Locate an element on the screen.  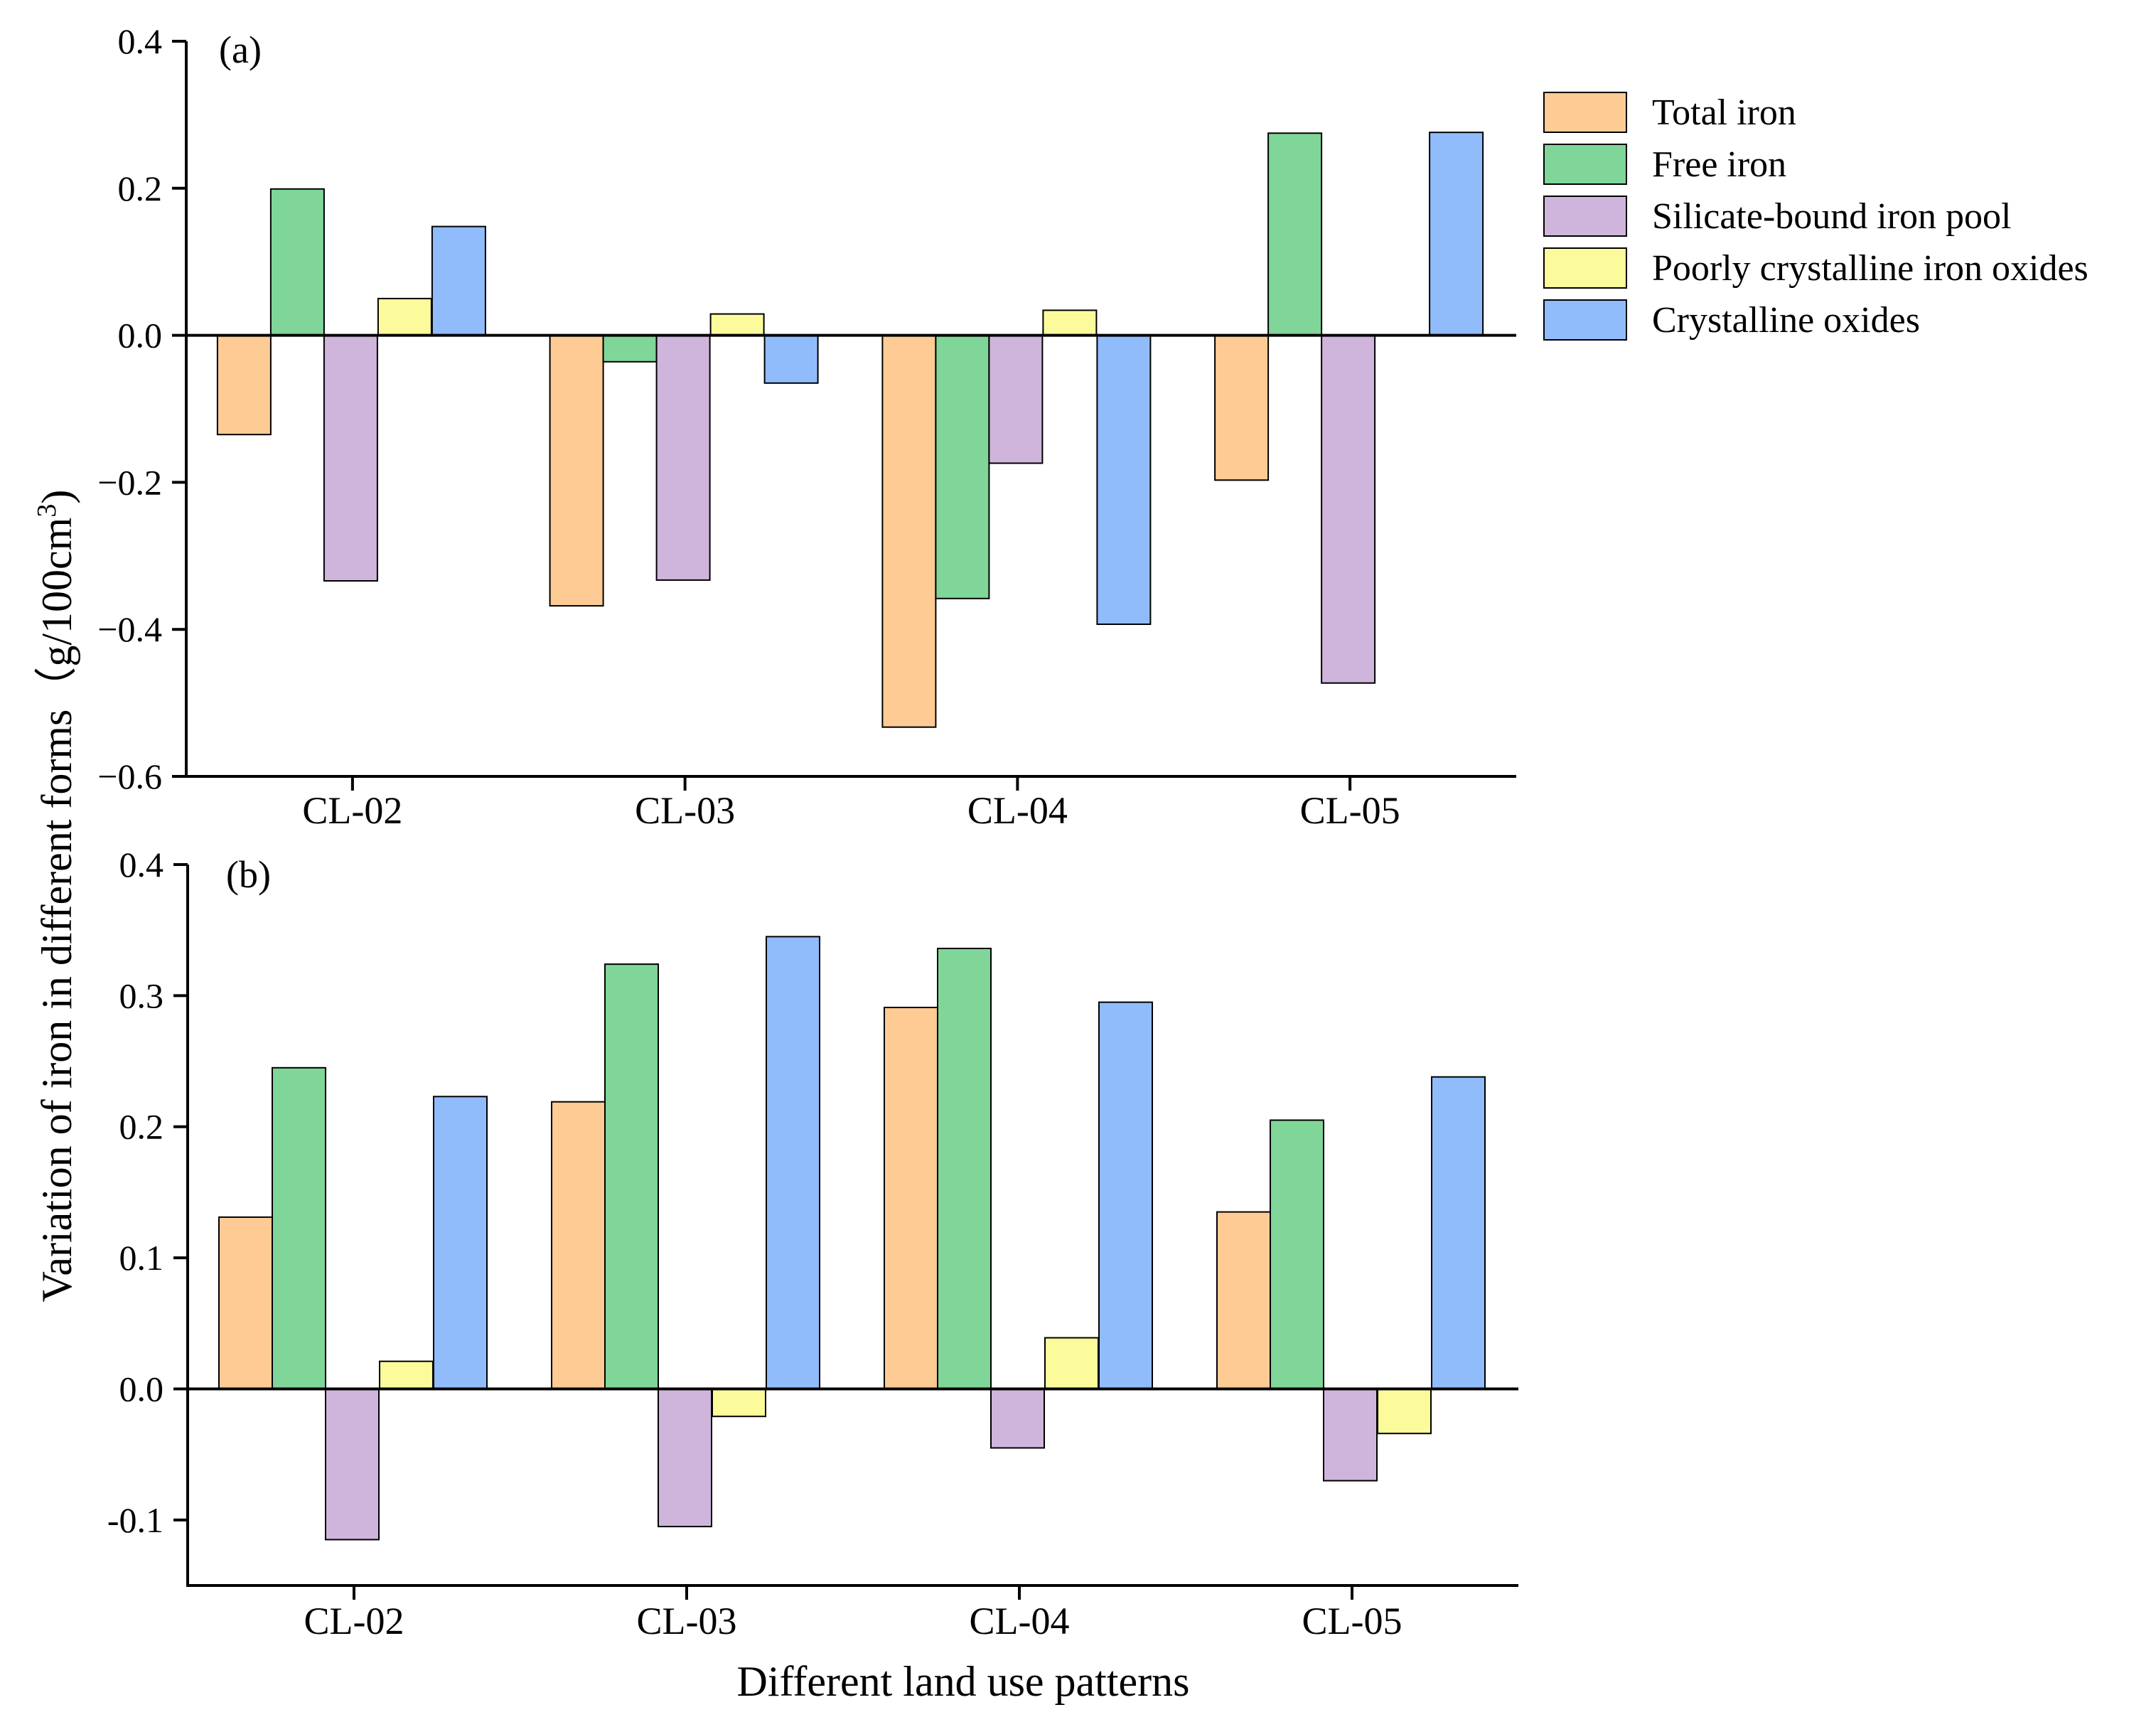
panel-a-bar-cl-03-crystalline is located at coordinates (791, 359).